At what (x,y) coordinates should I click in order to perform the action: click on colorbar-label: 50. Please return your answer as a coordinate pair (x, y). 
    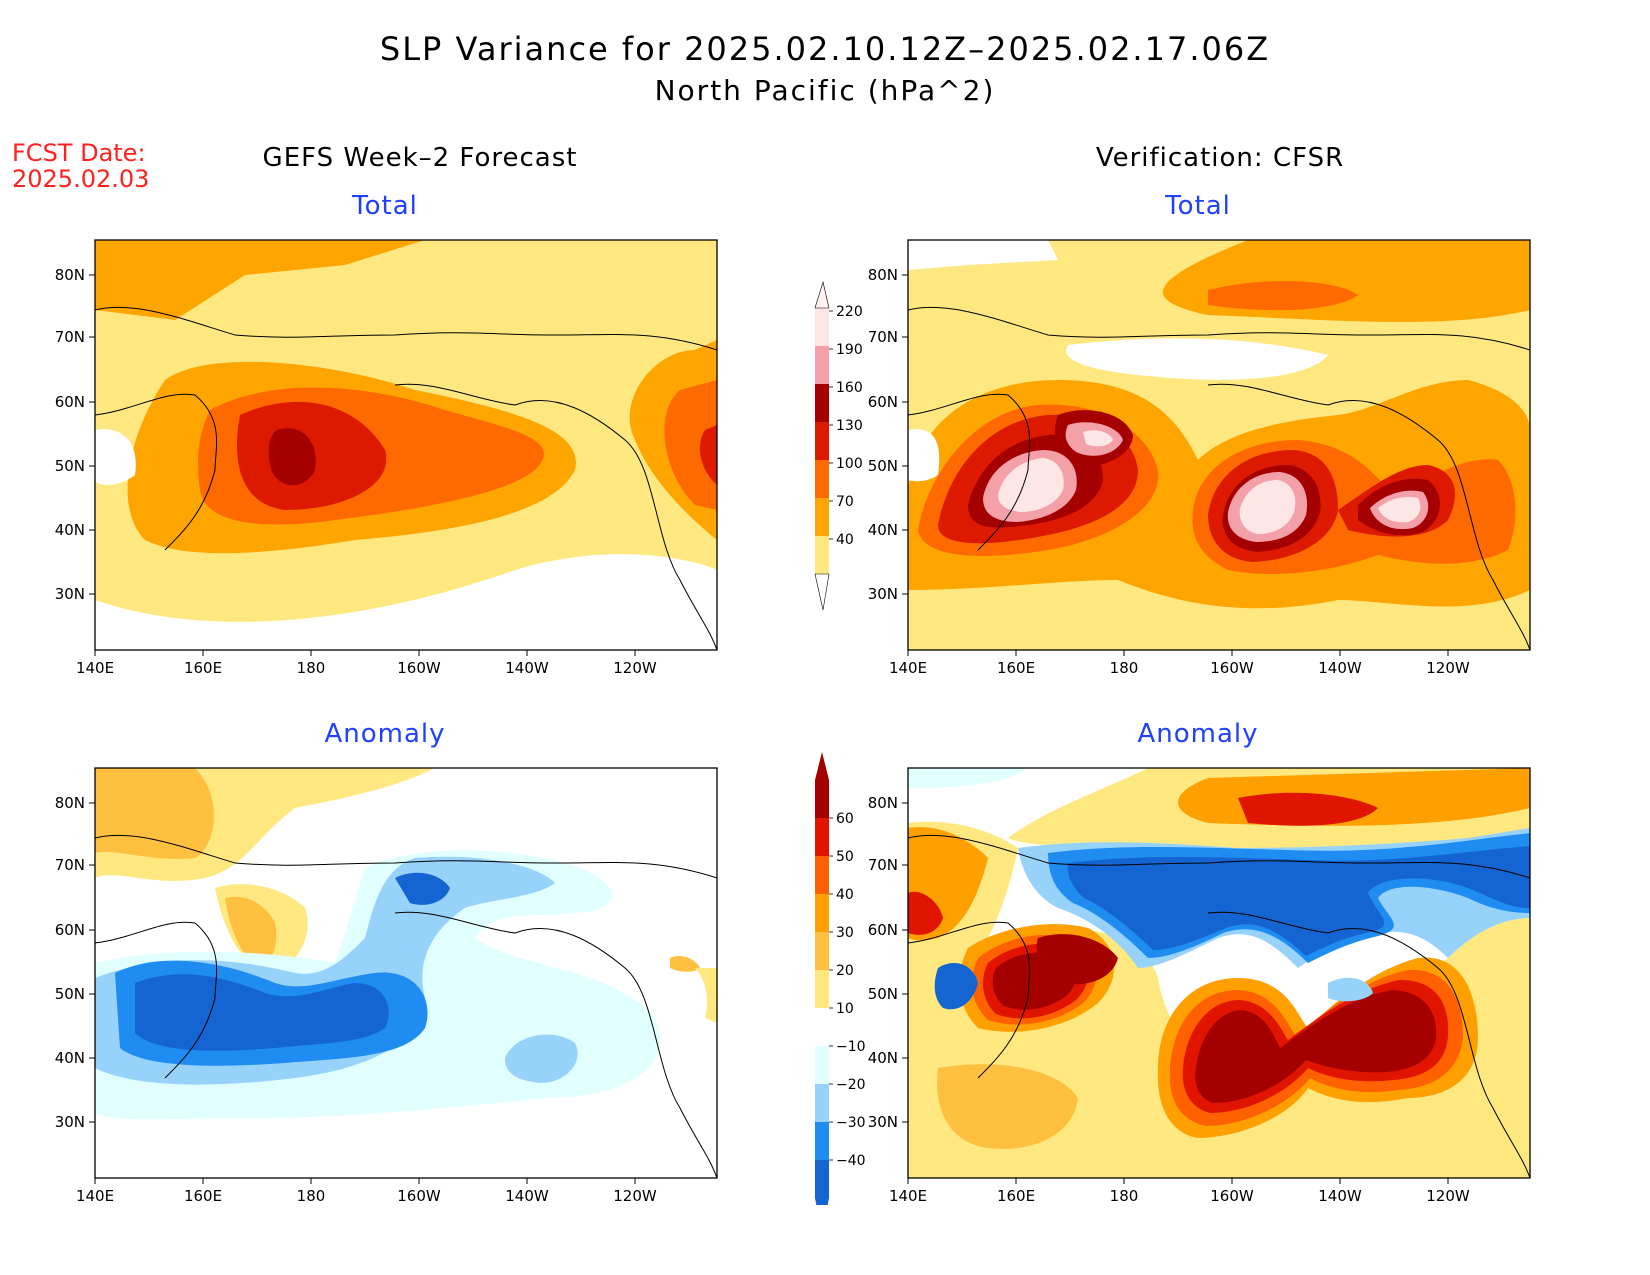
    Looking at the image, I should click on (845, 857).